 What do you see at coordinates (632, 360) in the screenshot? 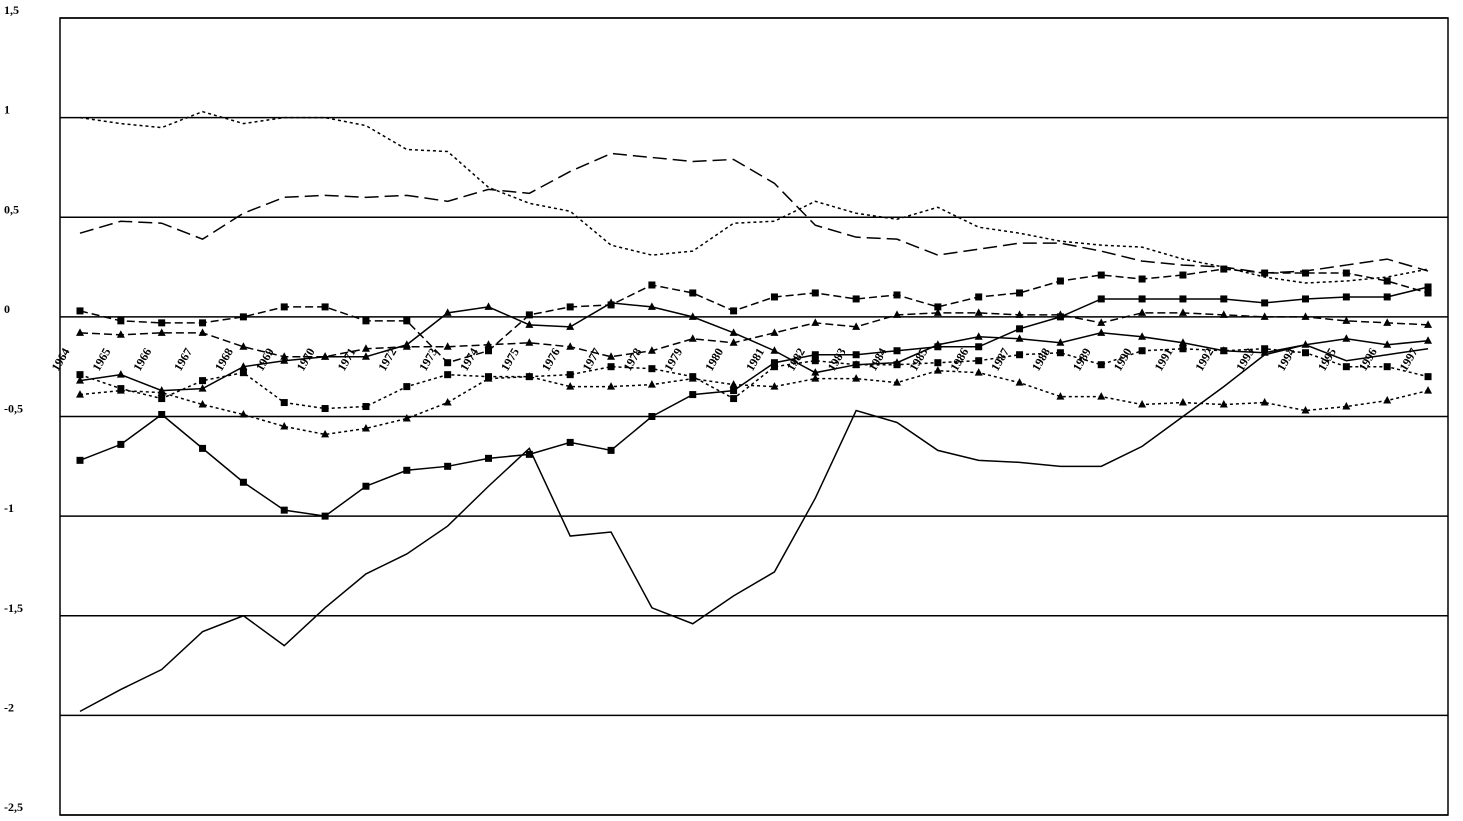
I see `x-tick-label: 1978` at bounding box center [632, 360].